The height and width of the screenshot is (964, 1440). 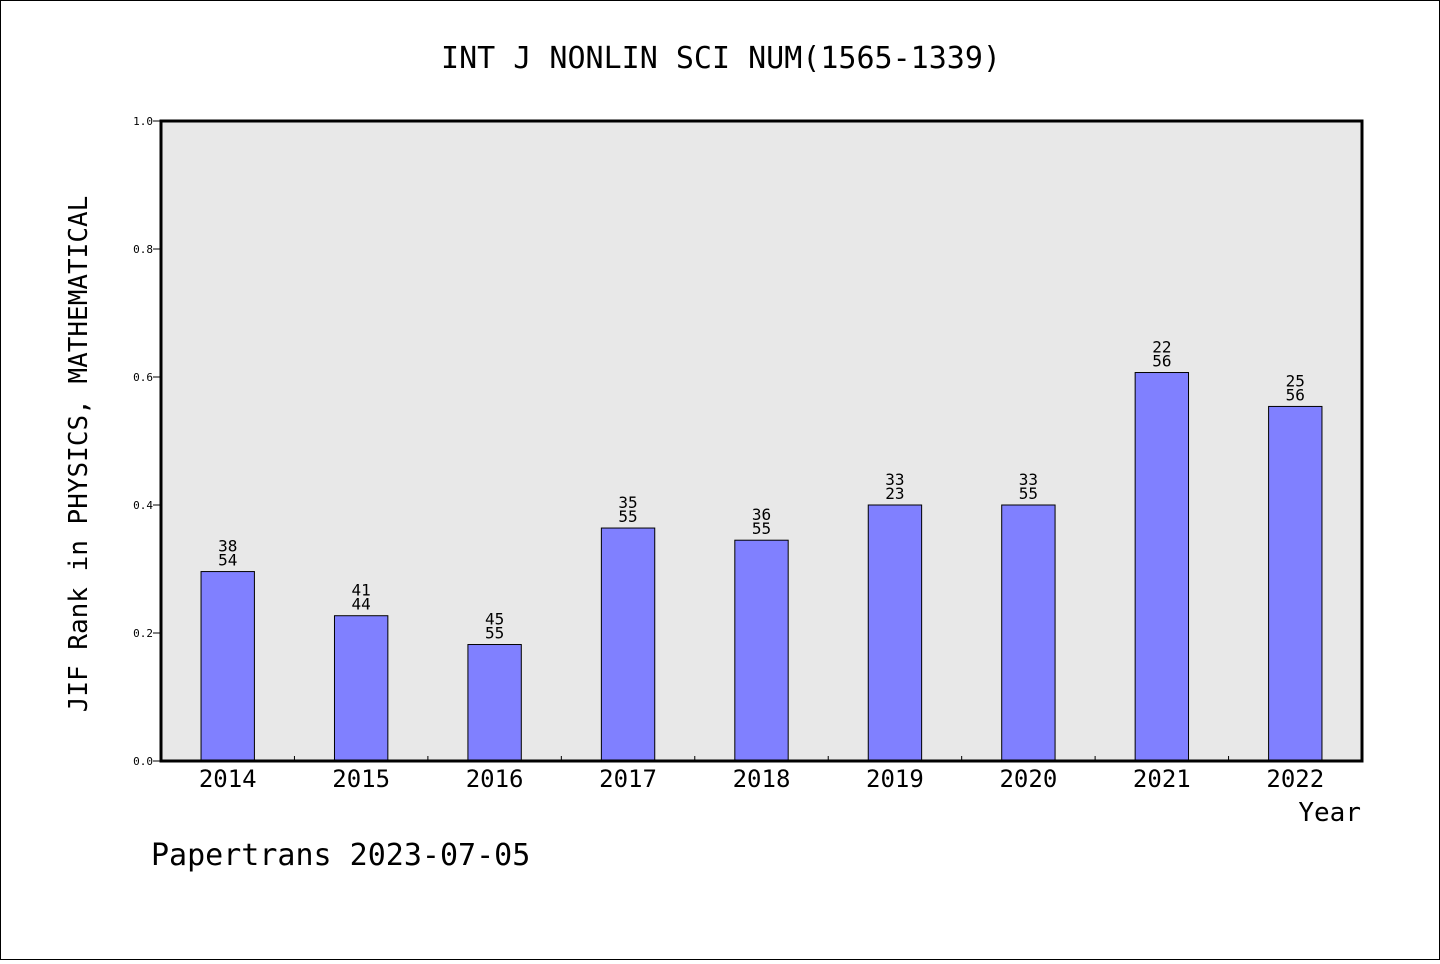 I want to click on y-tick-label: 0.6, so click(x=143, y=377).